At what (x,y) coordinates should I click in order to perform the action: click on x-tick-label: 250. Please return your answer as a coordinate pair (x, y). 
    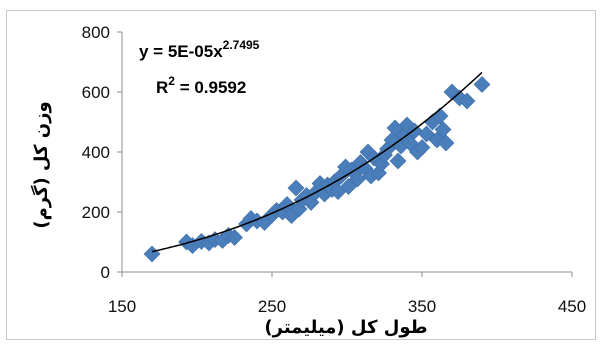
    Looking at the image, I should click on (272, 306).